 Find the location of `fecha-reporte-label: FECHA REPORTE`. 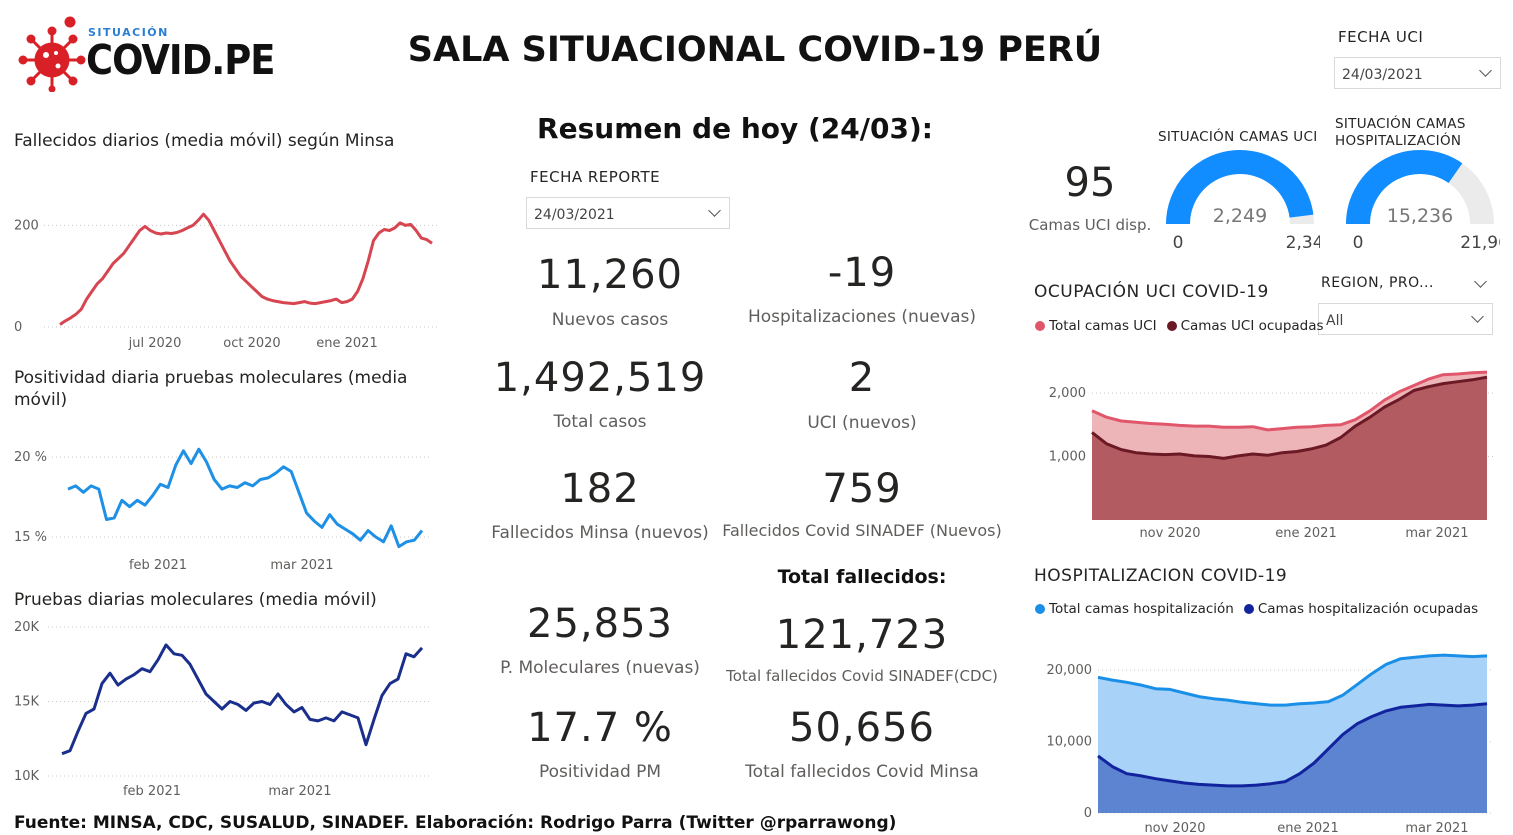

fecha-reporte-label: FECHA REPORTE is located at coordinates (595, 177).